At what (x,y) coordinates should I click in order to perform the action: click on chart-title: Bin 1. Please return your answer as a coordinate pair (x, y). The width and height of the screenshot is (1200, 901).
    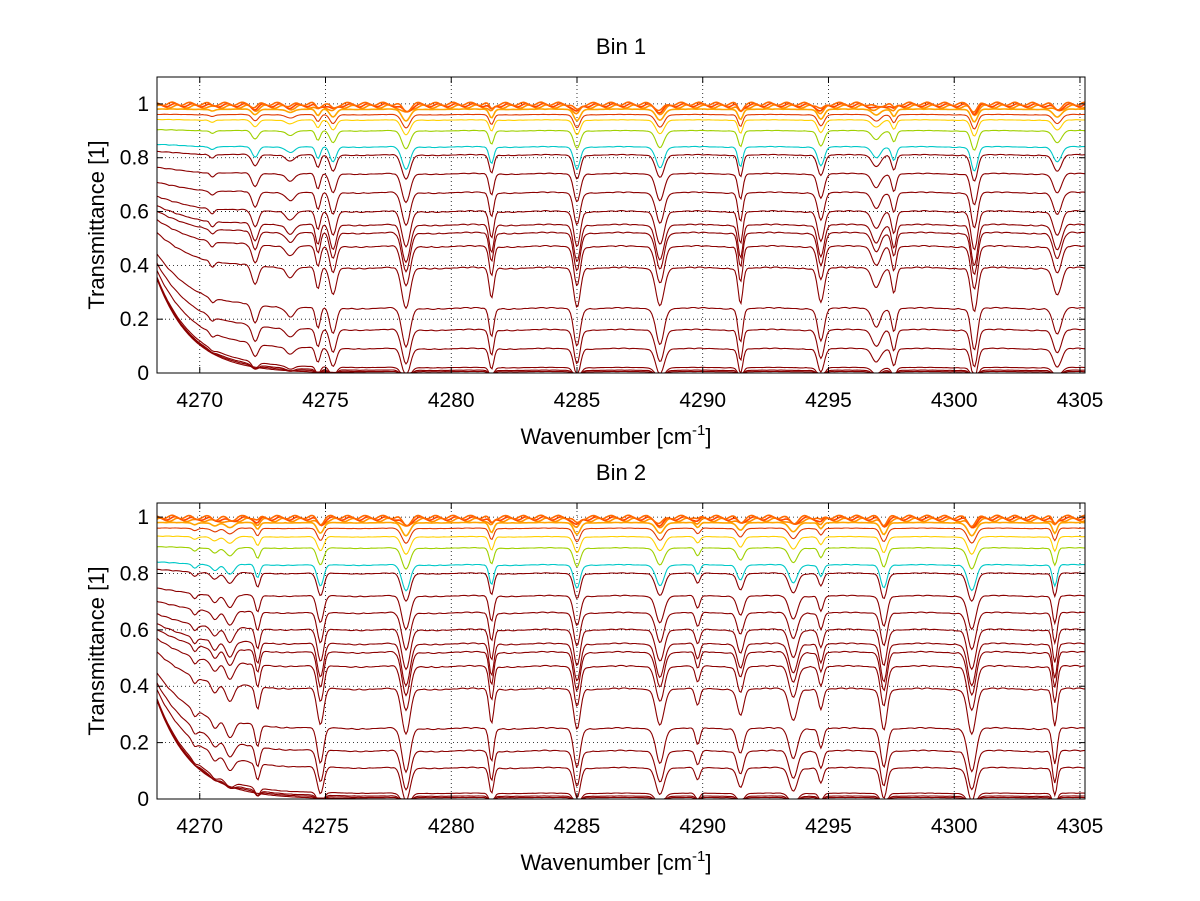
    Looking at the image, I should click on (621, 46).